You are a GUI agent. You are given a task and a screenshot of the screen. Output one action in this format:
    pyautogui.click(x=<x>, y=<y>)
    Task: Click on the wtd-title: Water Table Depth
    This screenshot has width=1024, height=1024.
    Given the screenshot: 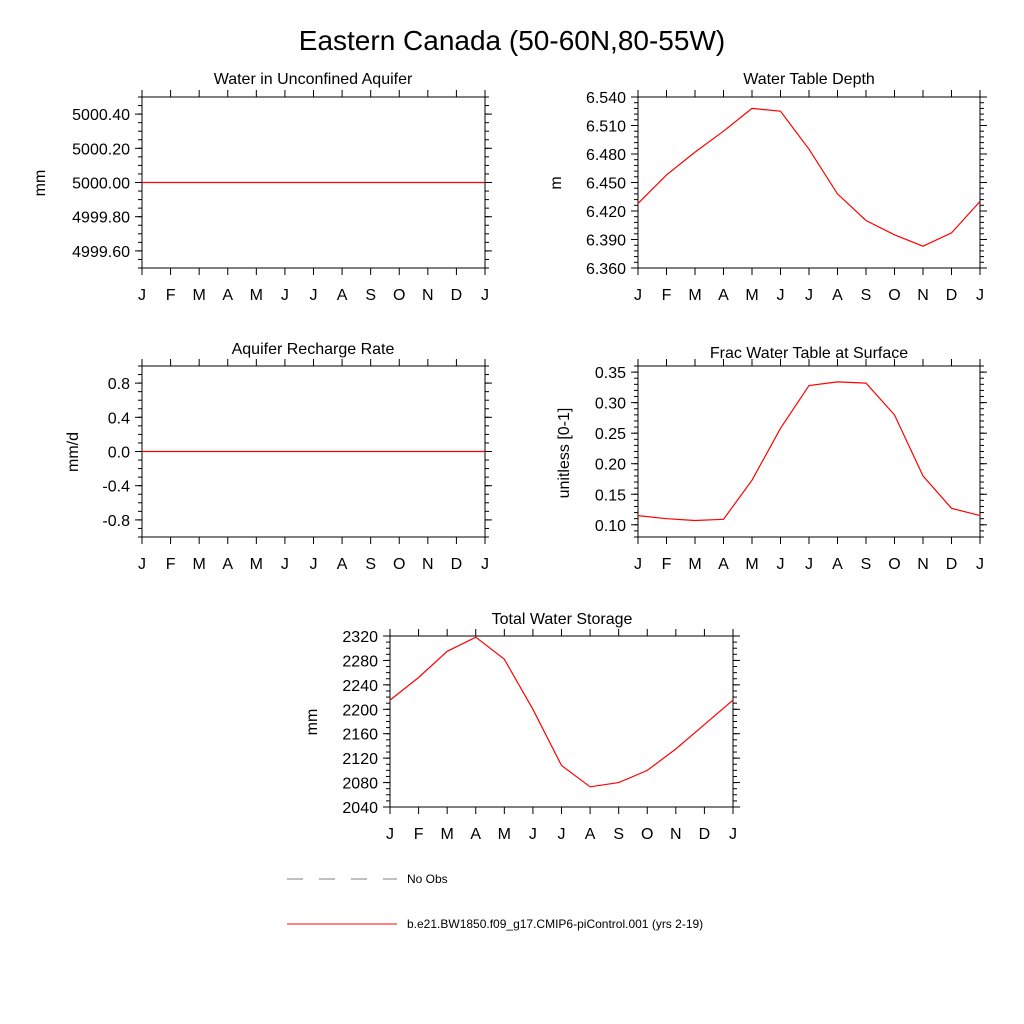 What is the action you would take?
    pyautogui.click(x=809, y=79)
    